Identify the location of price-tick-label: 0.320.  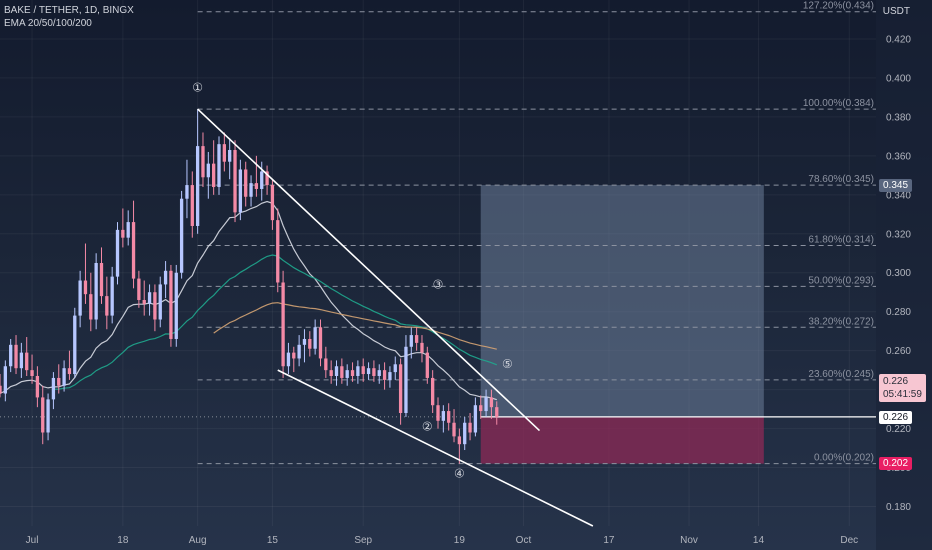
(898, 234).